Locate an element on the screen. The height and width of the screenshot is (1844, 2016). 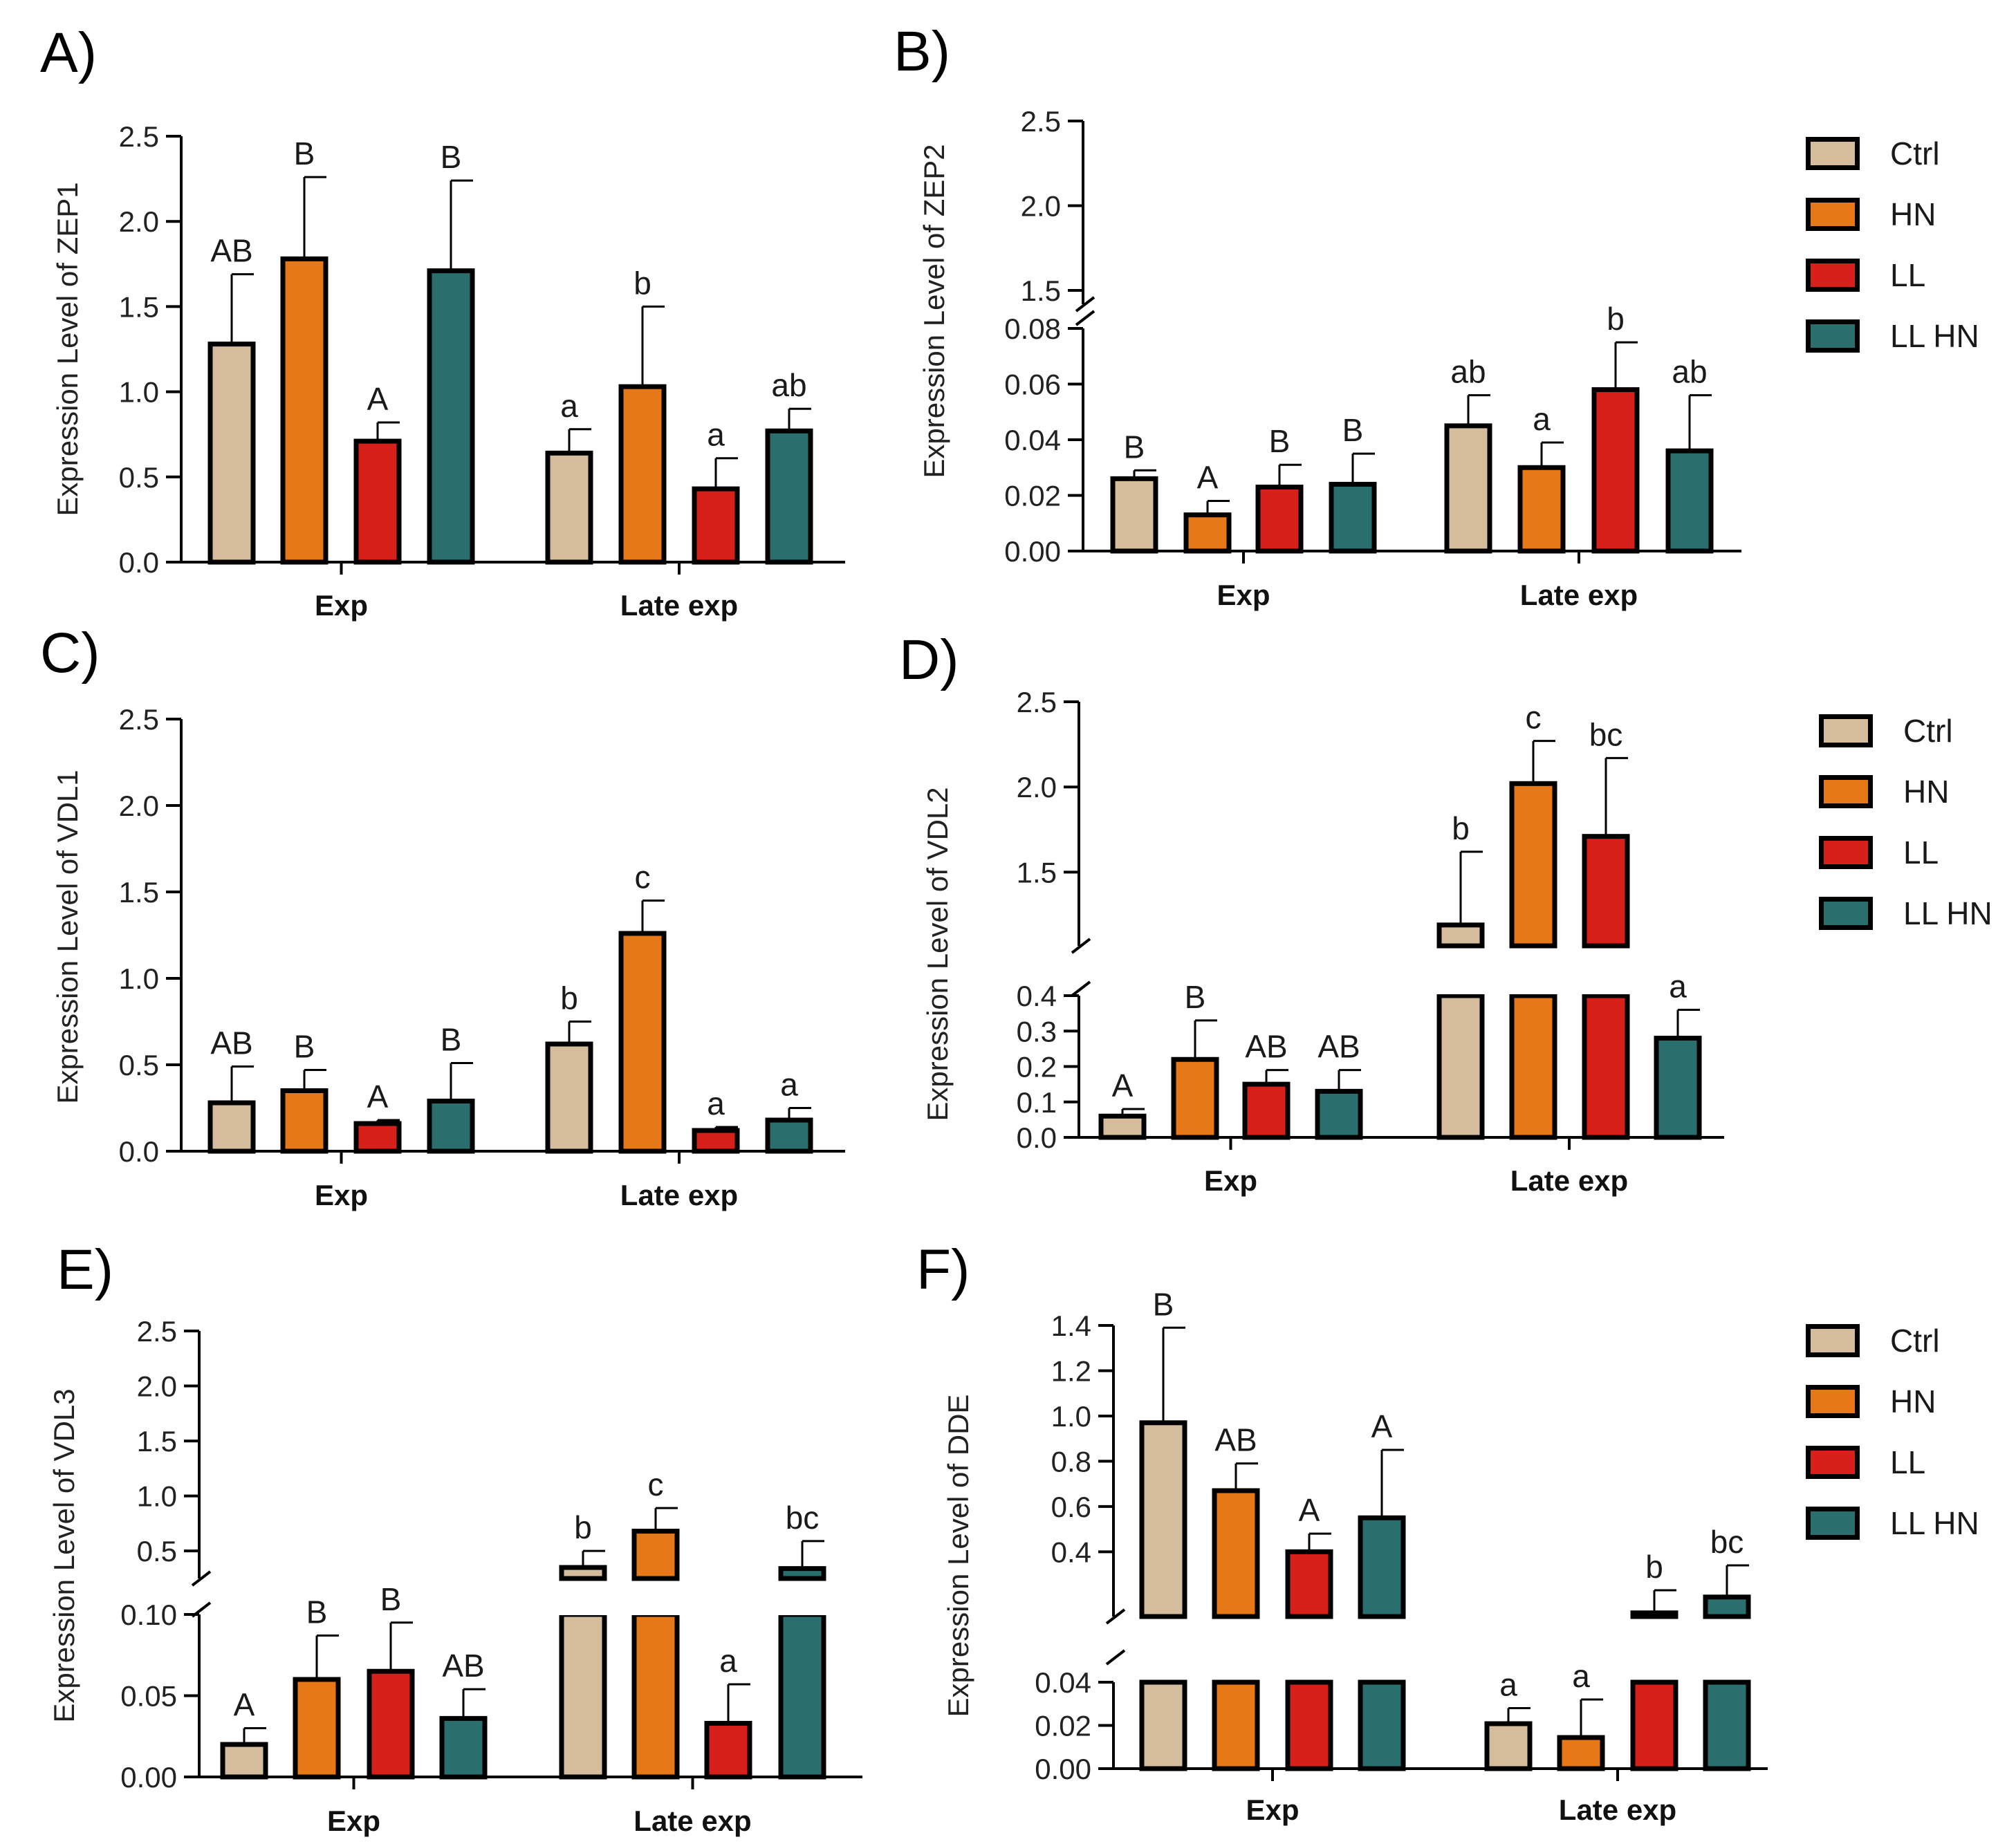
y-axis-title: Expression Level of VDL1 is located at coordinates (67, 936).